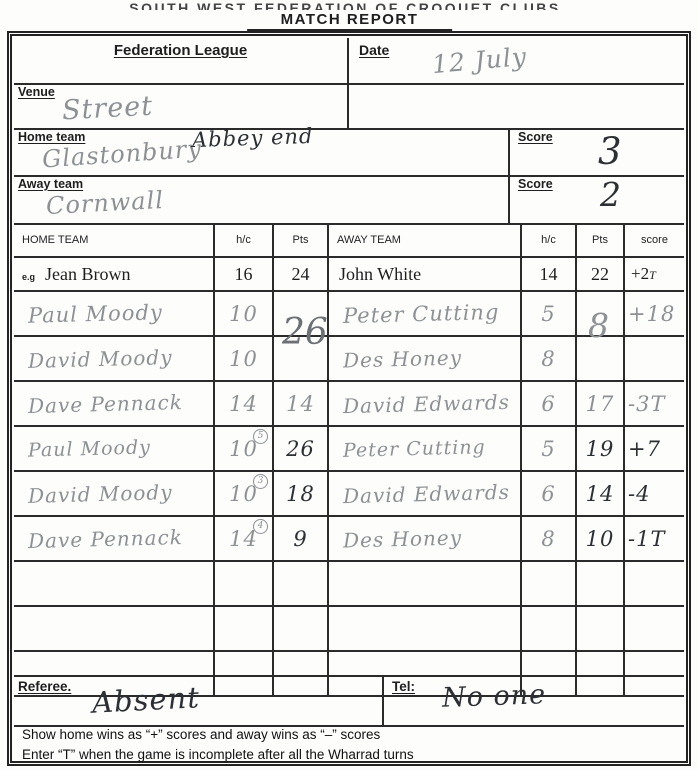 The width and height of the screenshot is (699, 770). I want to click on away-pts-value: 17, so click(600, 403).